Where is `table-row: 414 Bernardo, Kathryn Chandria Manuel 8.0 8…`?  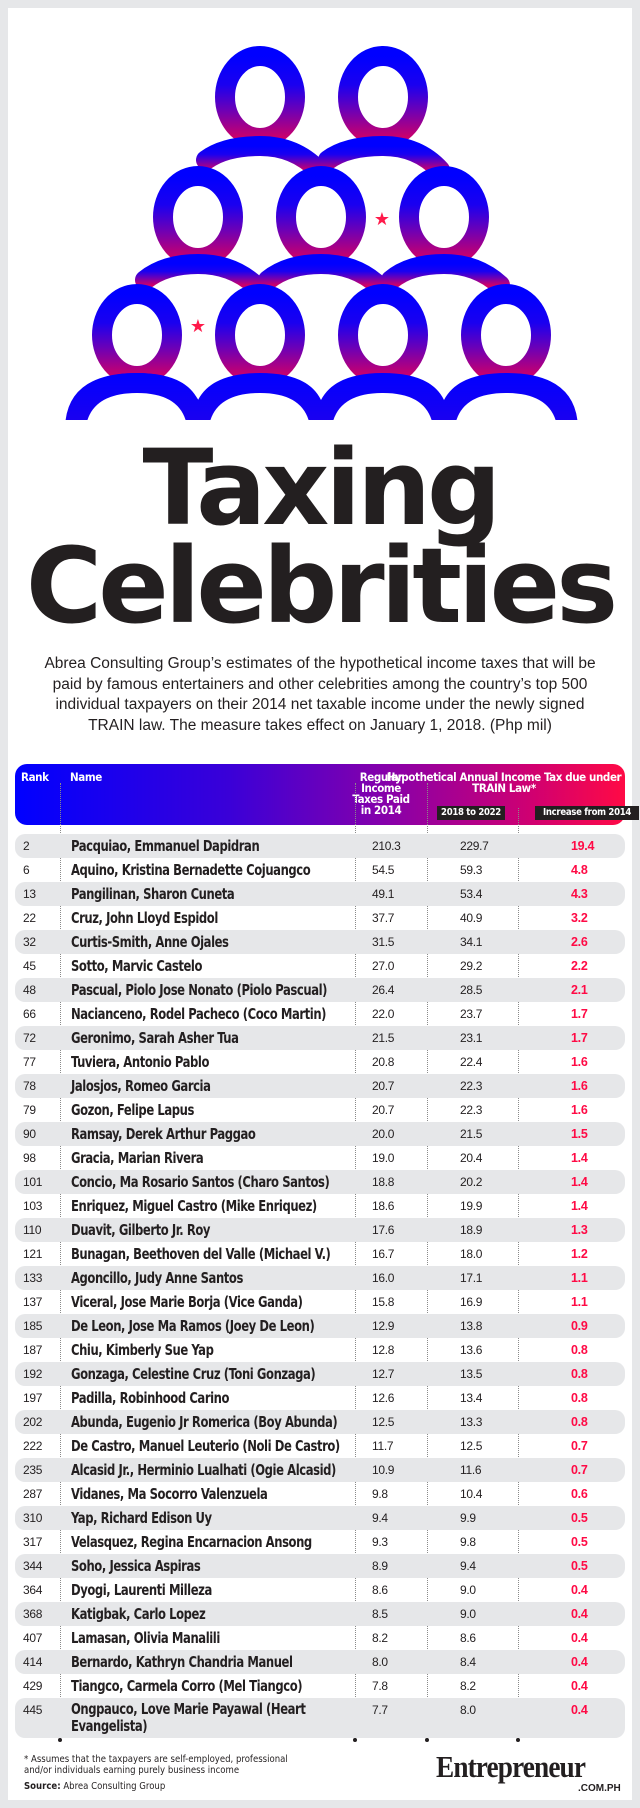
table-row: 414 Bernardo, Kathryn Chandria Manuel 8.0 8… is located at coordinates (320, 1662).